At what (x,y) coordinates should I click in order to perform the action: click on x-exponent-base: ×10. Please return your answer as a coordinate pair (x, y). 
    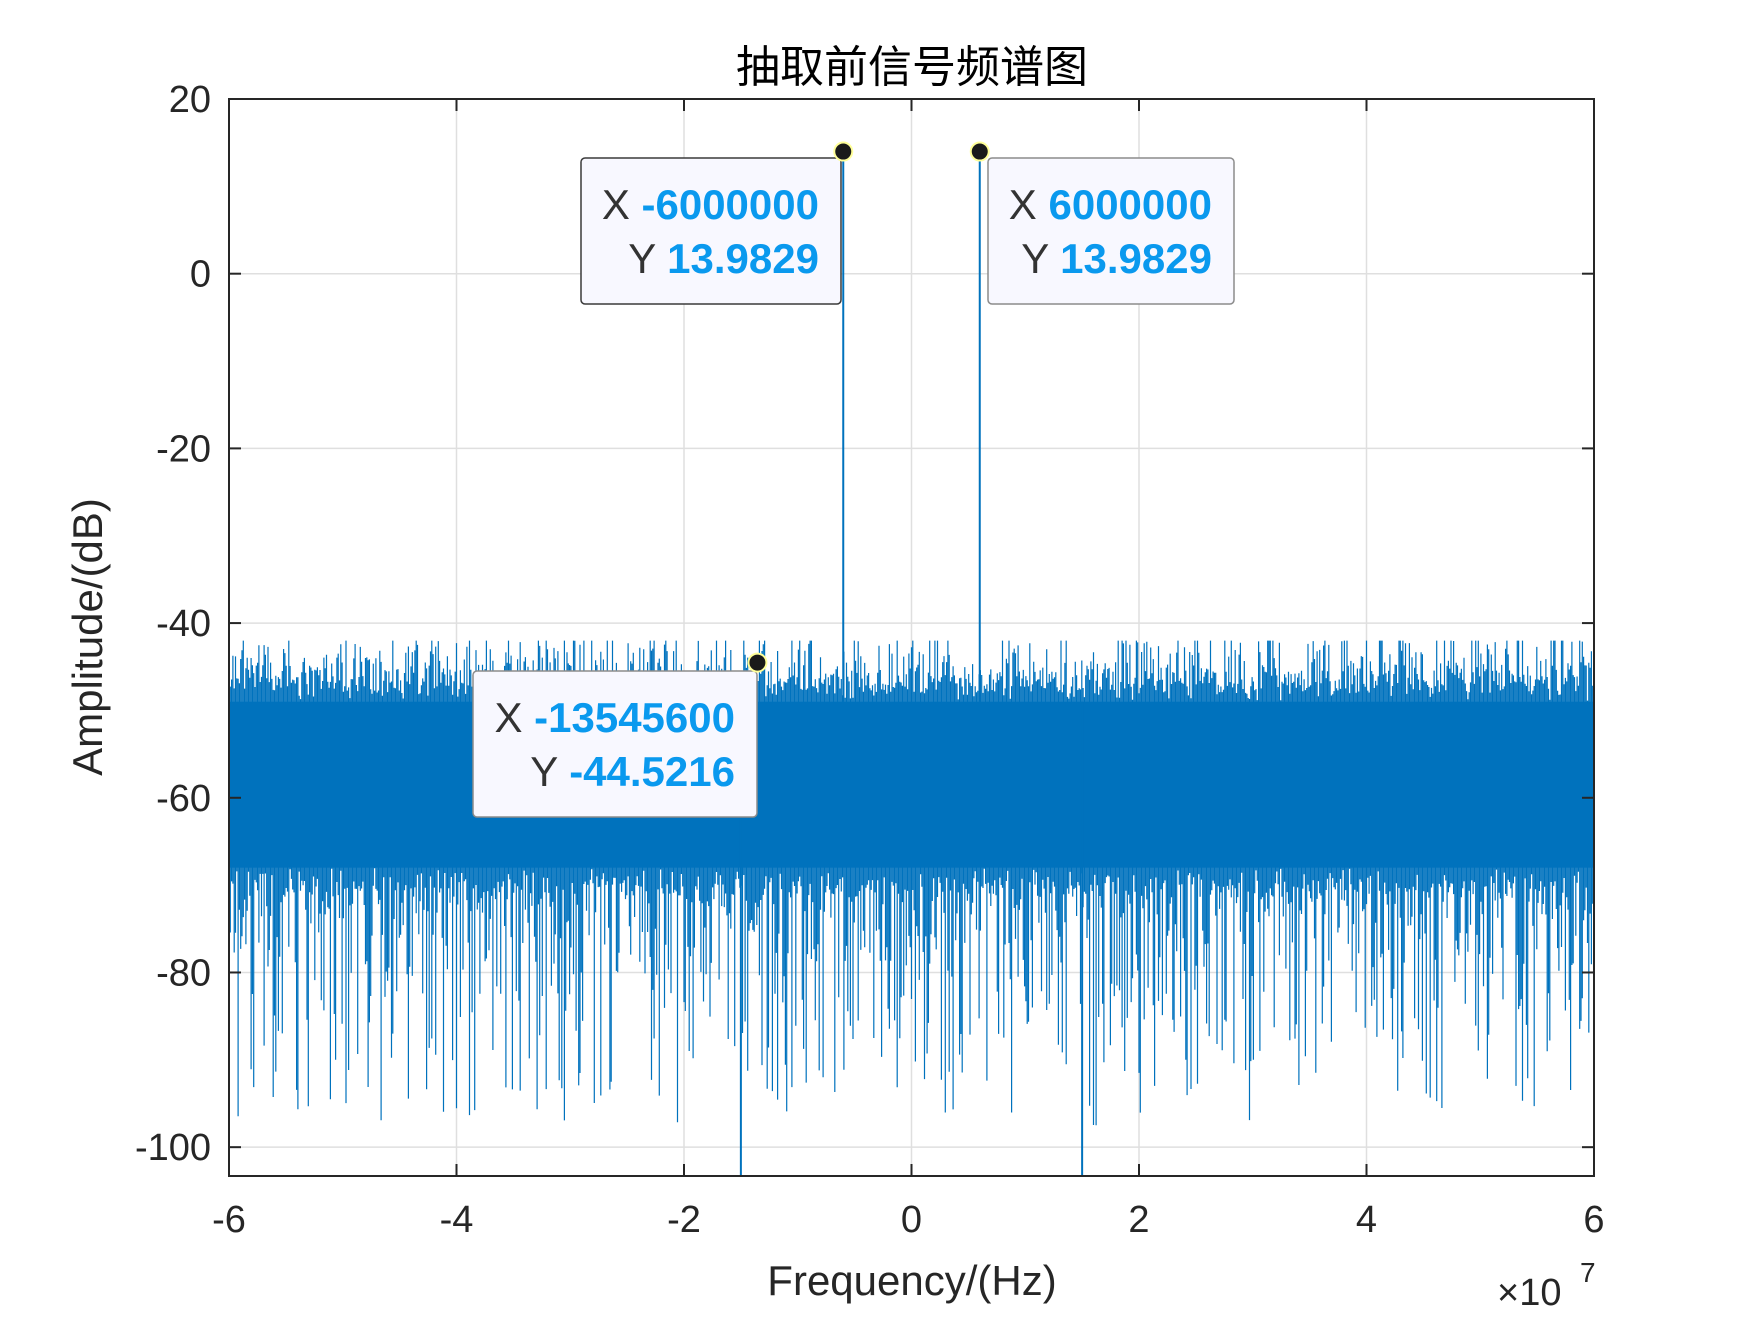
    Looking at the image, I should click on (1529, 1292).